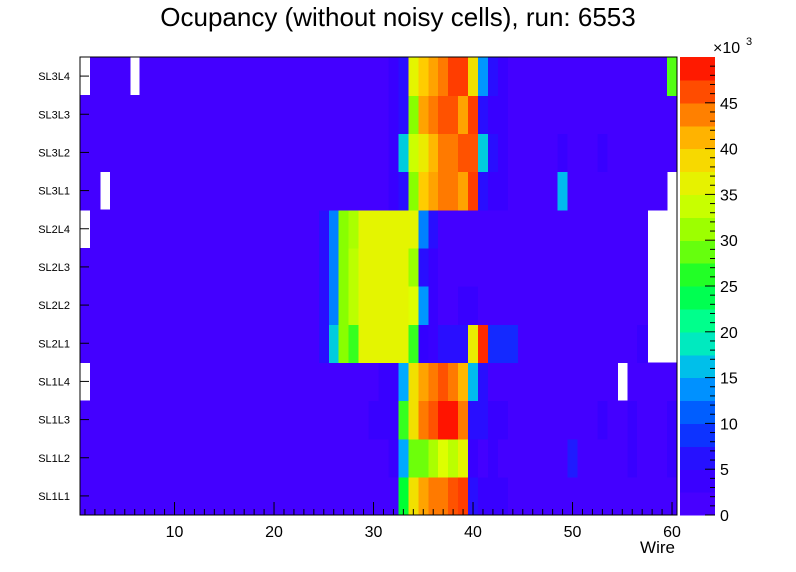 This screenshot has height=572, width=796. I want to click on colorbar-tick-label: 40, so click(729, 150).